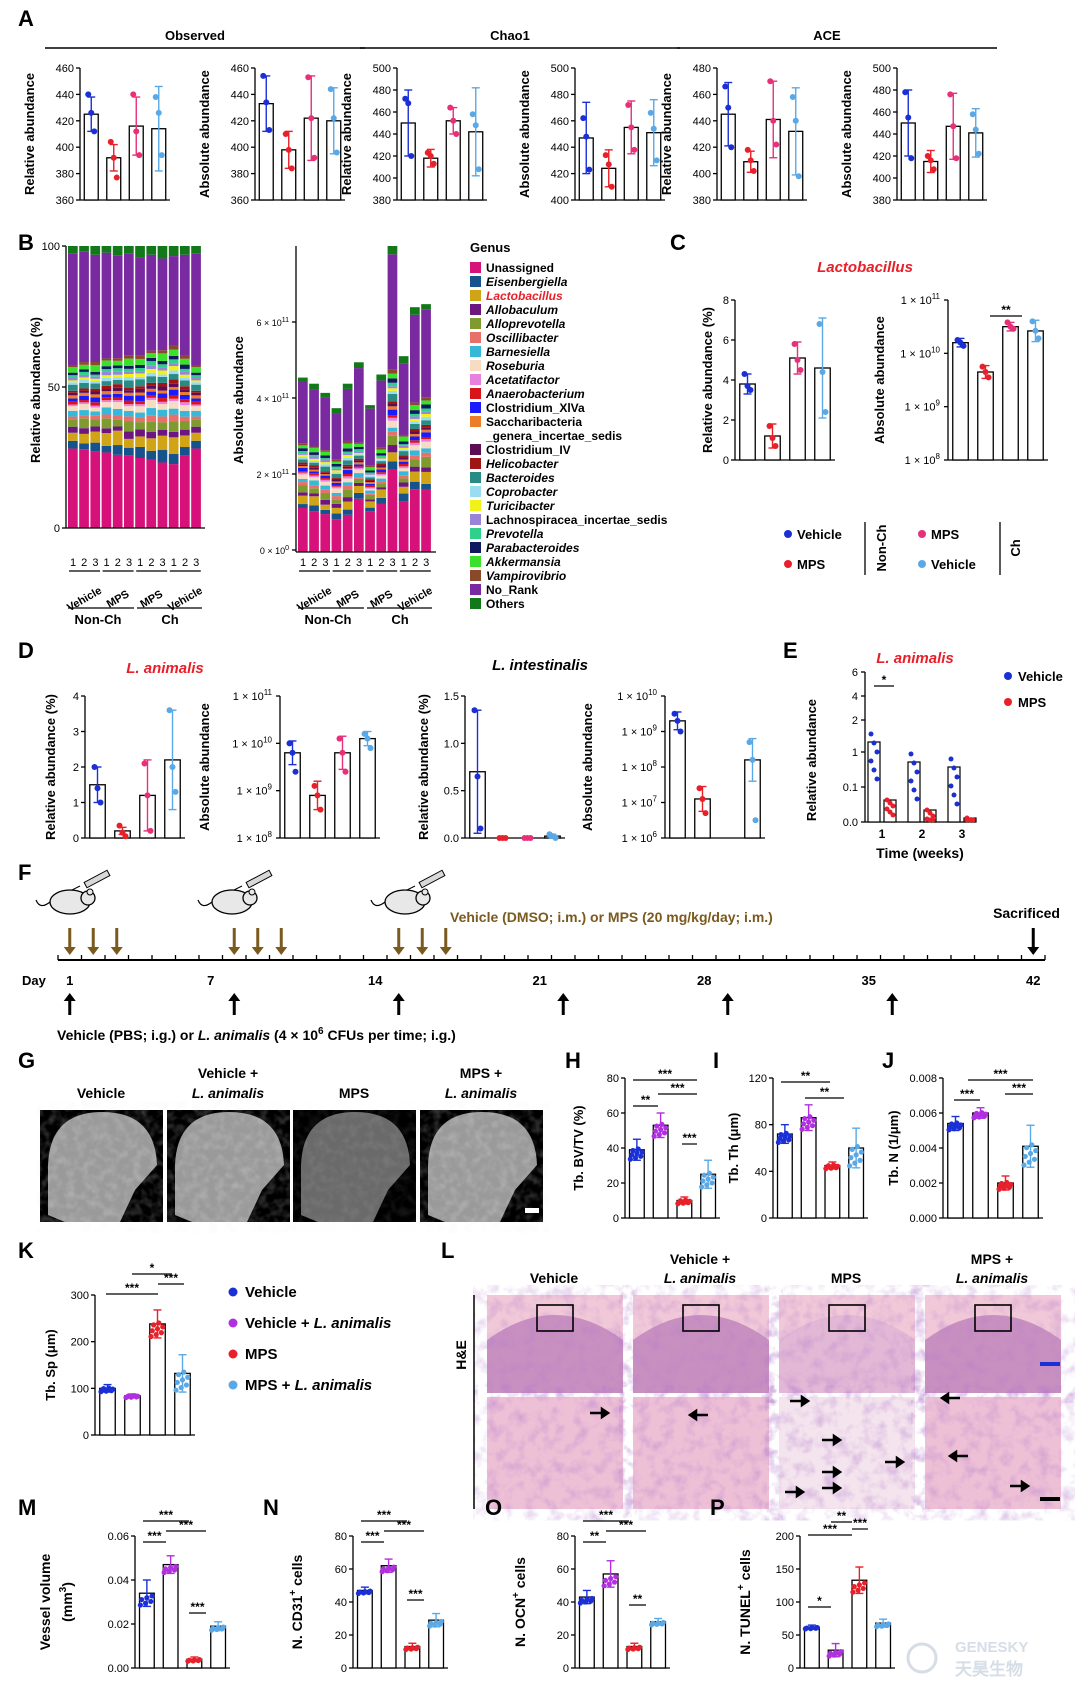  Describe the element at coordinates (24, 872) in the screenshot. I see `panel-letter: F` at that location.